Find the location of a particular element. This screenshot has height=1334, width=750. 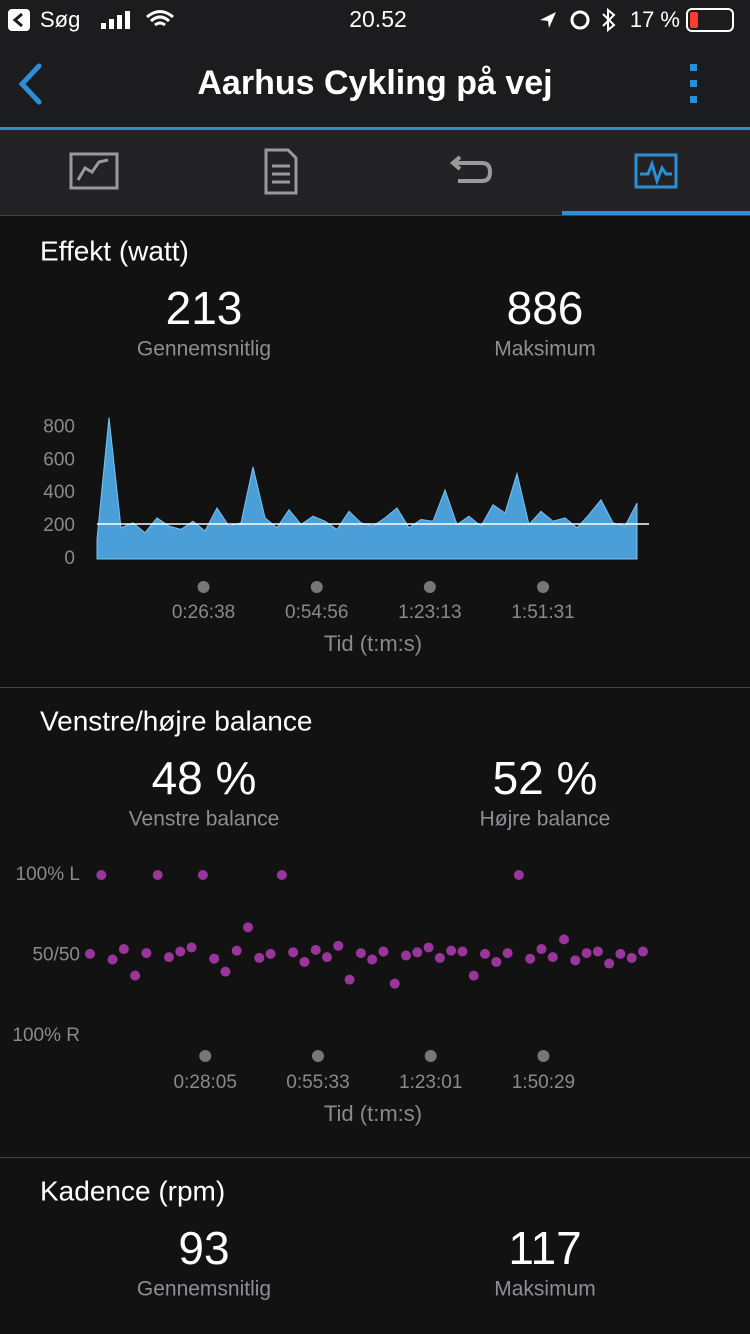

battery is located at coordinates (710, 20).